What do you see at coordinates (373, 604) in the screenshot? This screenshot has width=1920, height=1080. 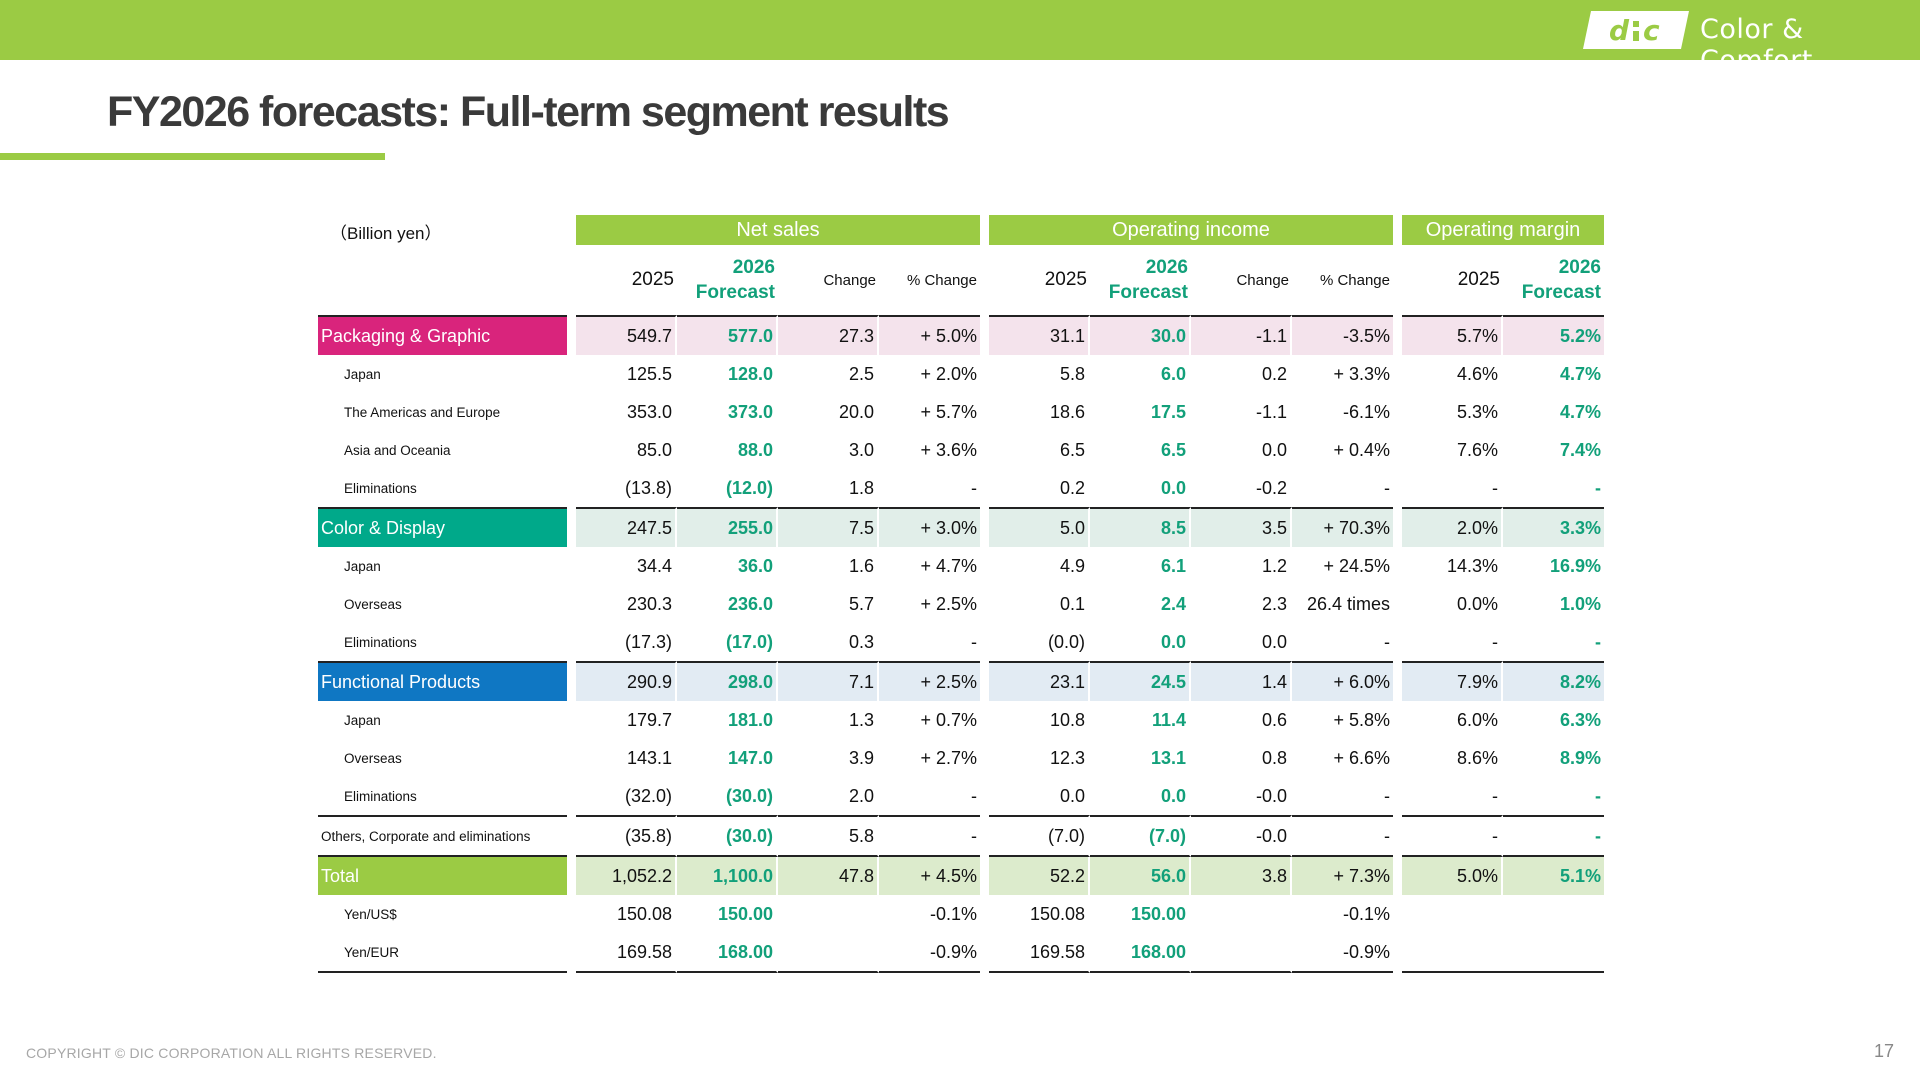 I see `row-label: Overseas` at bounding box center [373, 604].